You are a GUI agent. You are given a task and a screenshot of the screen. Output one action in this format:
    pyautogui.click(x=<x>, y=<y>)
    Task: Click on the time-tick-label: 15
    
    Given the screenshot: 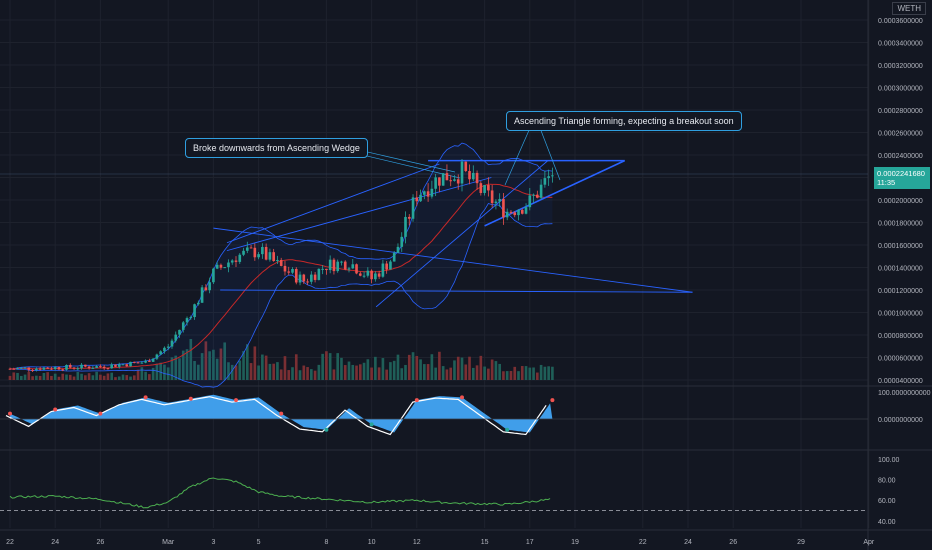 What is the action you would take?
    pyautogui.click(x=485, y=542)
    